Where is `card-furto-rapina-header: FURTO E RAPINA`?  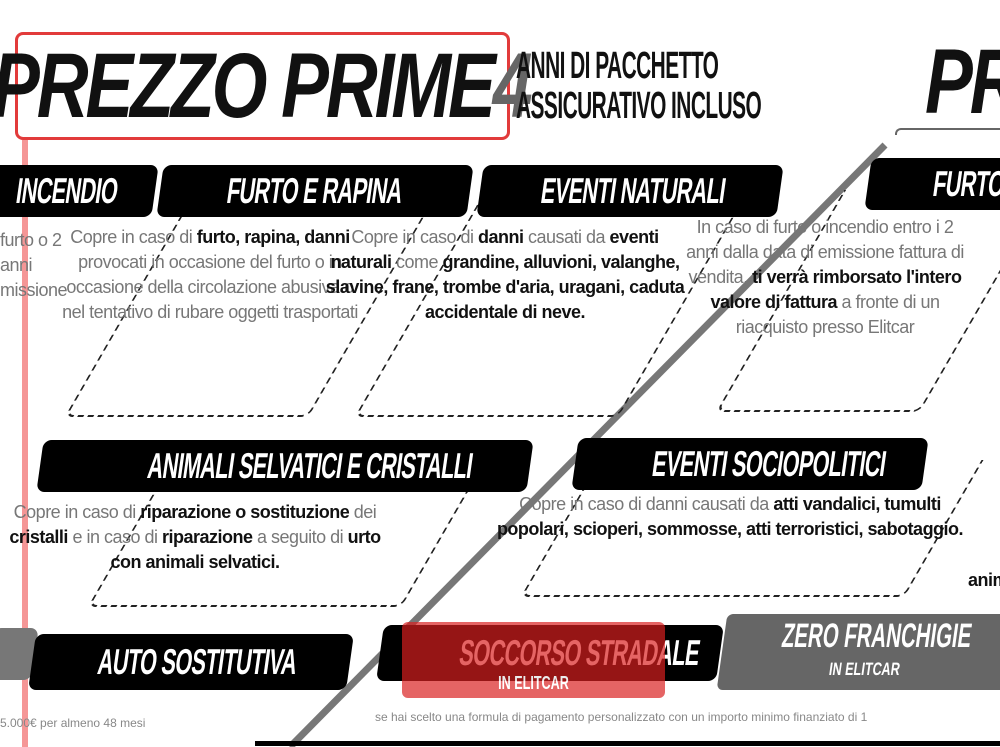 card-furto-rapina-header: FURTO E RAPINA is located at coordinates (315, 191).